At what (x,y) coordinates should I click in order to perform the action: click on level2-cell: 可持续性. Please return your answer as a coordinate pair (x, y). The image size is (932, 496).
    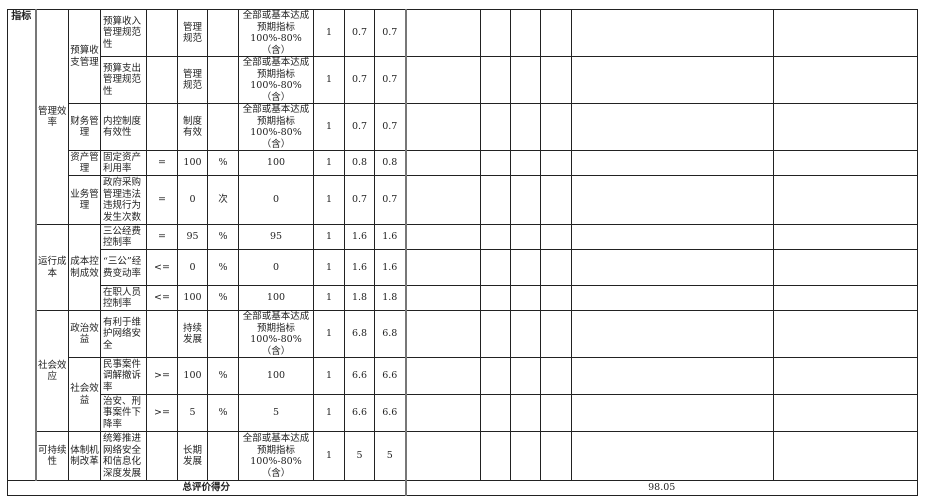
    Looking at the image, I should click on (52, 456).